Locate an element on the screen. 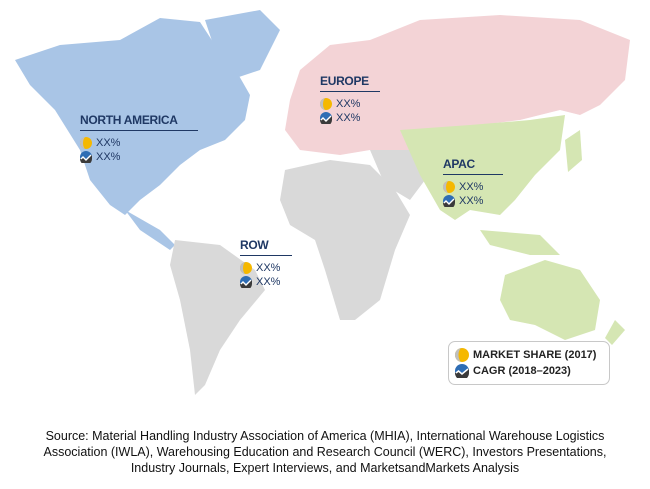 The height and width of the screenshot is (489, 650). region-apac: APAC XX% XX% is located at coordinates (473, 183).